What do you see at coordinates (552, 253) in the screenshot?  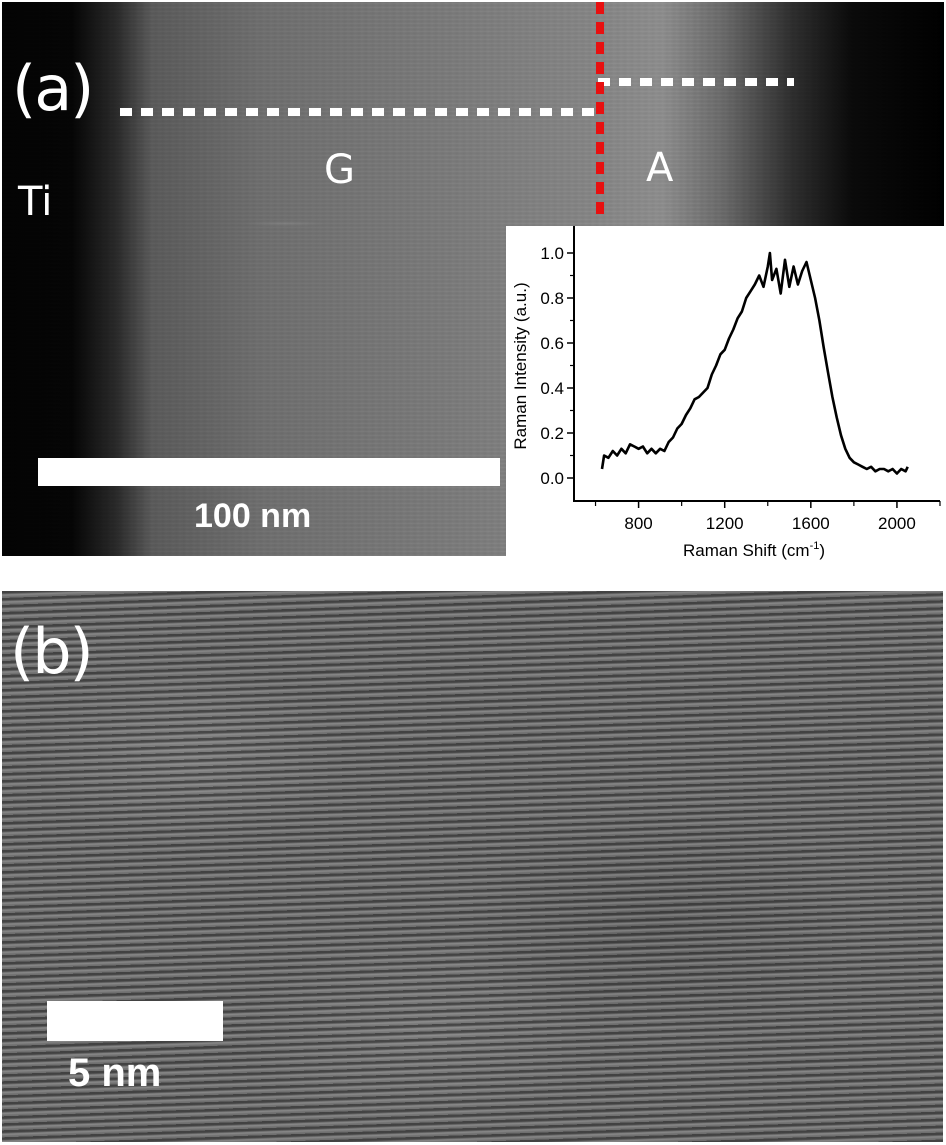 I see `svg-text: 1.0` at bounding box center [552, 253].